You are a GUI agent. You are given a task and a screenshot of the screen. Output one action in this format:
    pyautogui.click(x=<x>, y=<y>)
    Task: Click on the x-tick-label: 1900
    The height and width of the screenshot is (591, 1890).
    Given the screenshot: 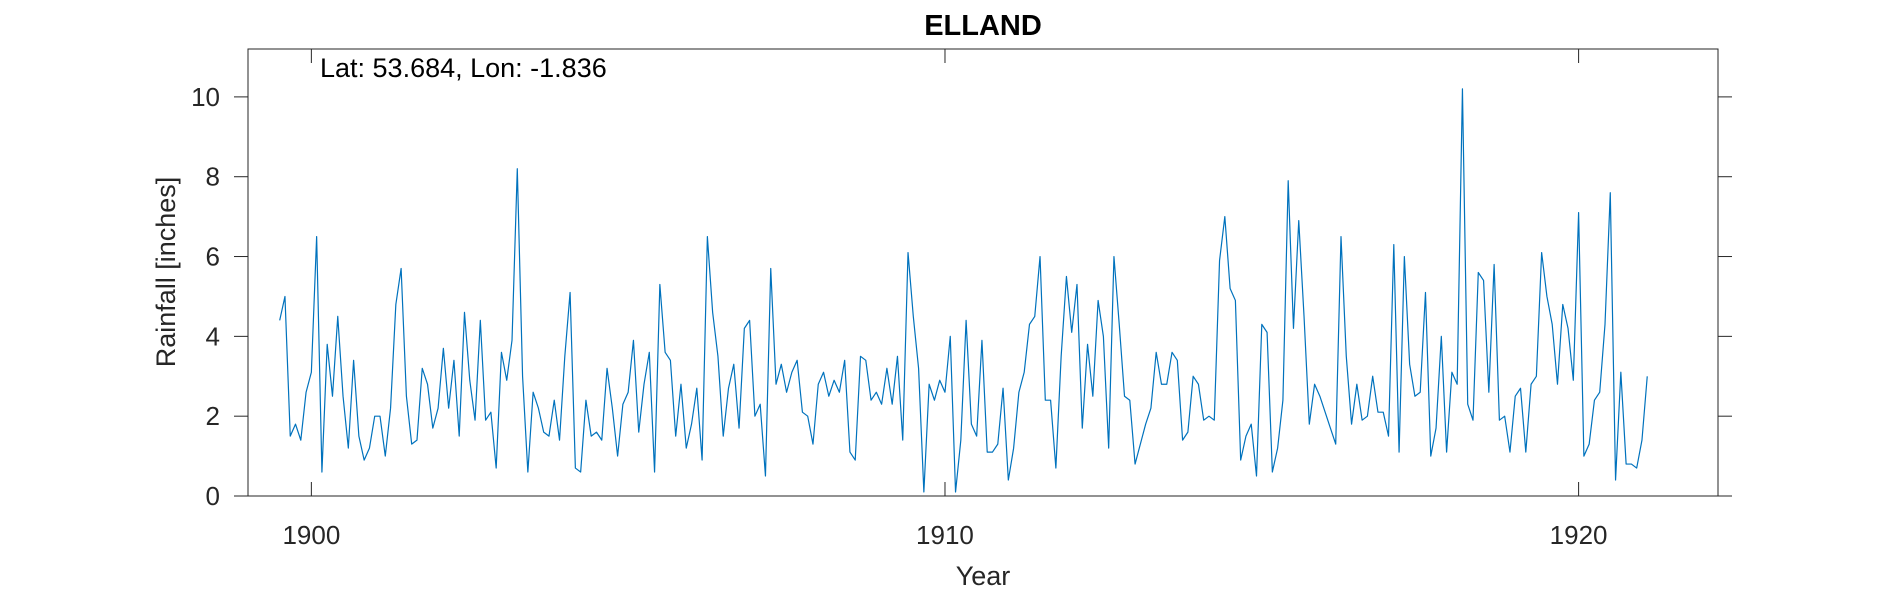 What is the action you would take?
    pyautogui.click(x=311, y=535)
    